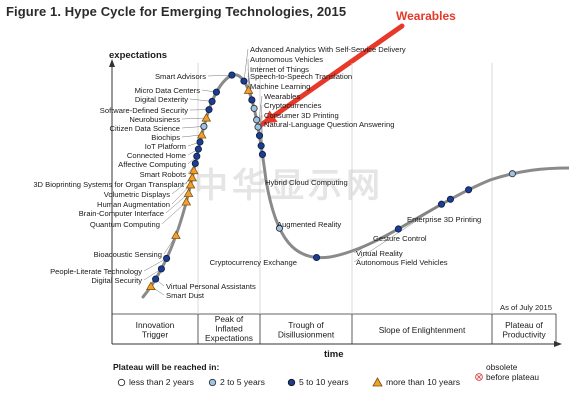  What do you see at coordinates (422, 330) in the screenshot?
I see `phase-label: Slope of Enlightenment` at bounding box center [422, 330].